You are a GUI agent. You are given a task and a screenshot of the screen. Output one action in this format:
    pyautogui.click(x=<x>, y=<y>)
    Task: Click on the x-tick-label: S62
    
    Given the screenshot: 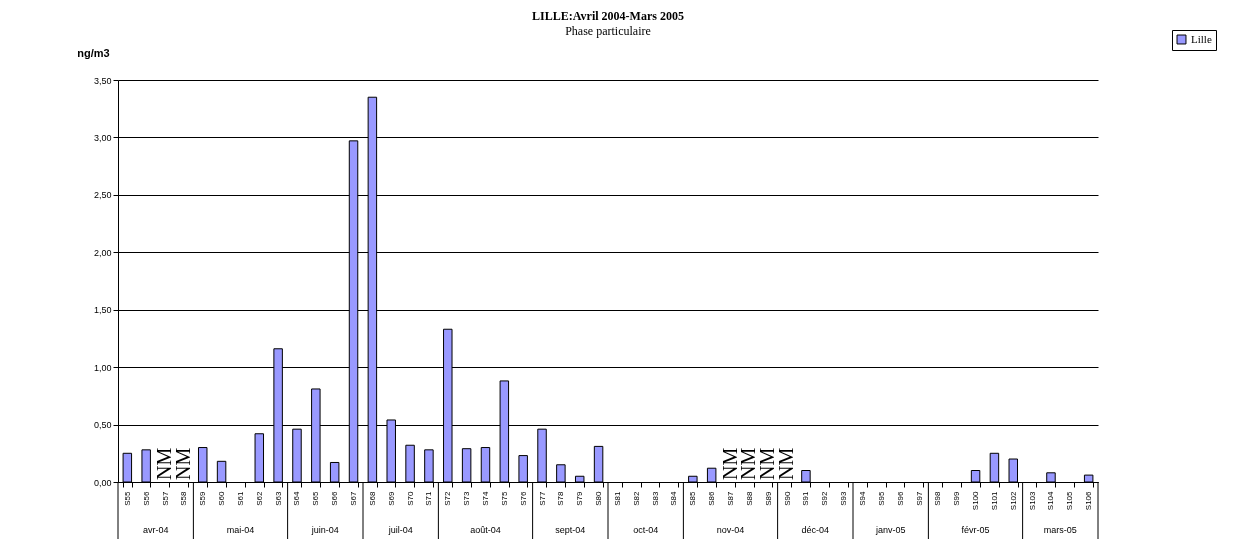 What is the action you would take?
    pyautogui.click(x=259, y=498)
    